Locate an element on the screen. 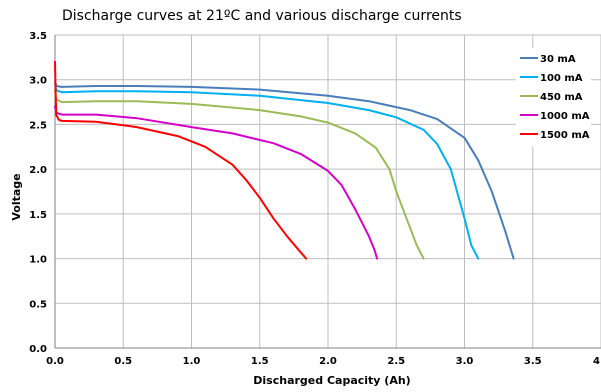 The width and height of the screenshot is (601, 392). legend-box is located at coordinates (553, 97).